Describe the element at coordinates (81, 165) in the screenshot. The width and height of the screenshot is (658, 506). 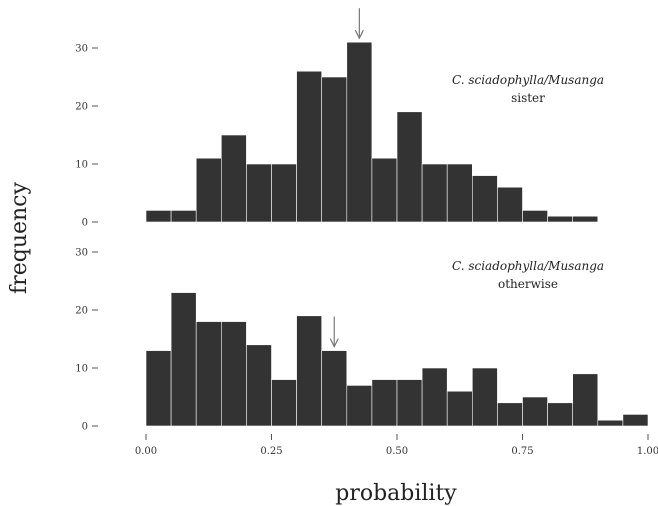
I see `top-y-tick-label: 10` at that location.